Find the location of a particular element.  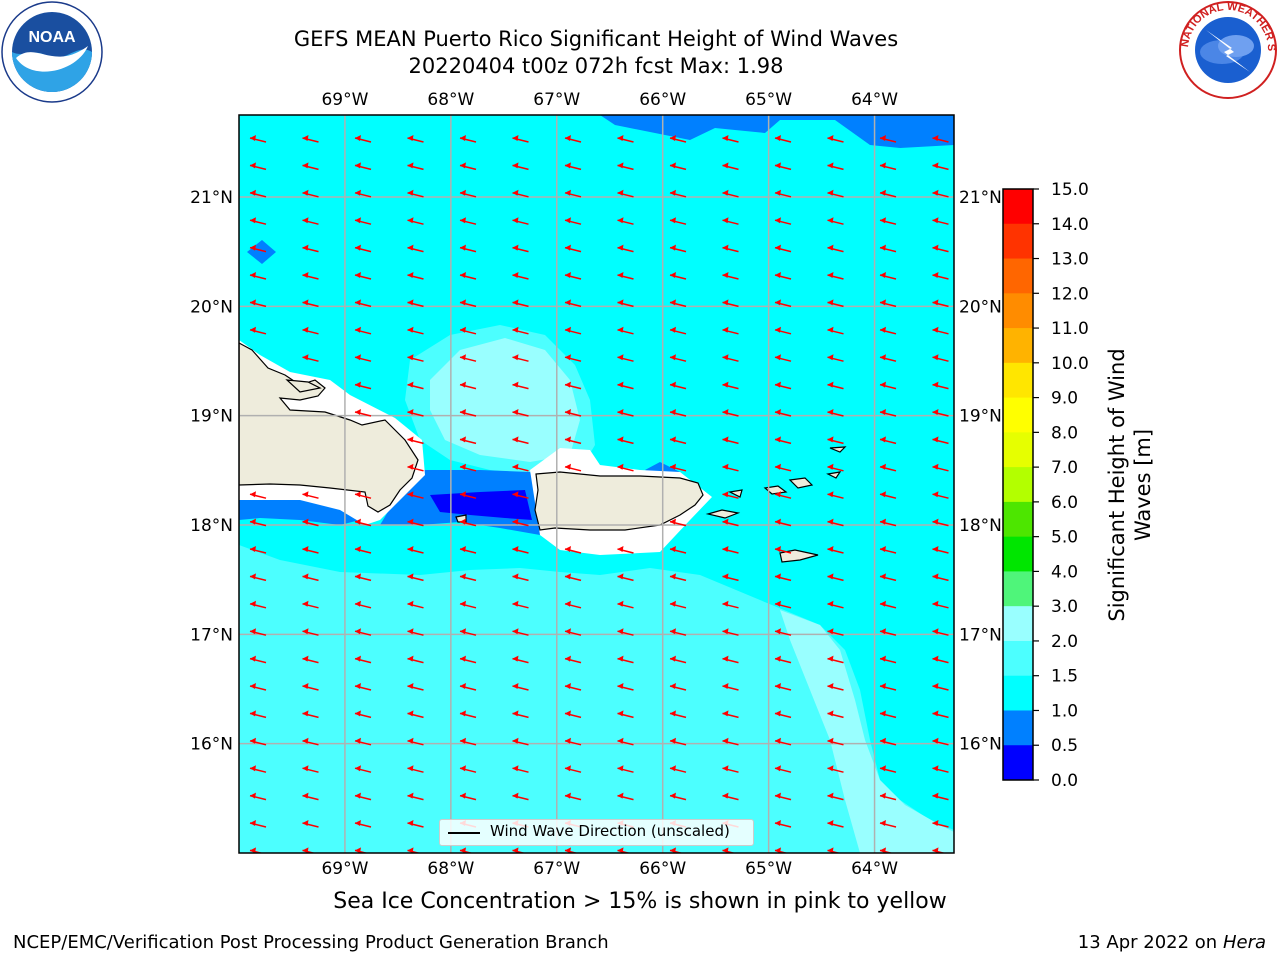

latitude-labels-left: 21°N 20°N 19°N 18°N 17°N 16°N is located at coordinates (211, 471).